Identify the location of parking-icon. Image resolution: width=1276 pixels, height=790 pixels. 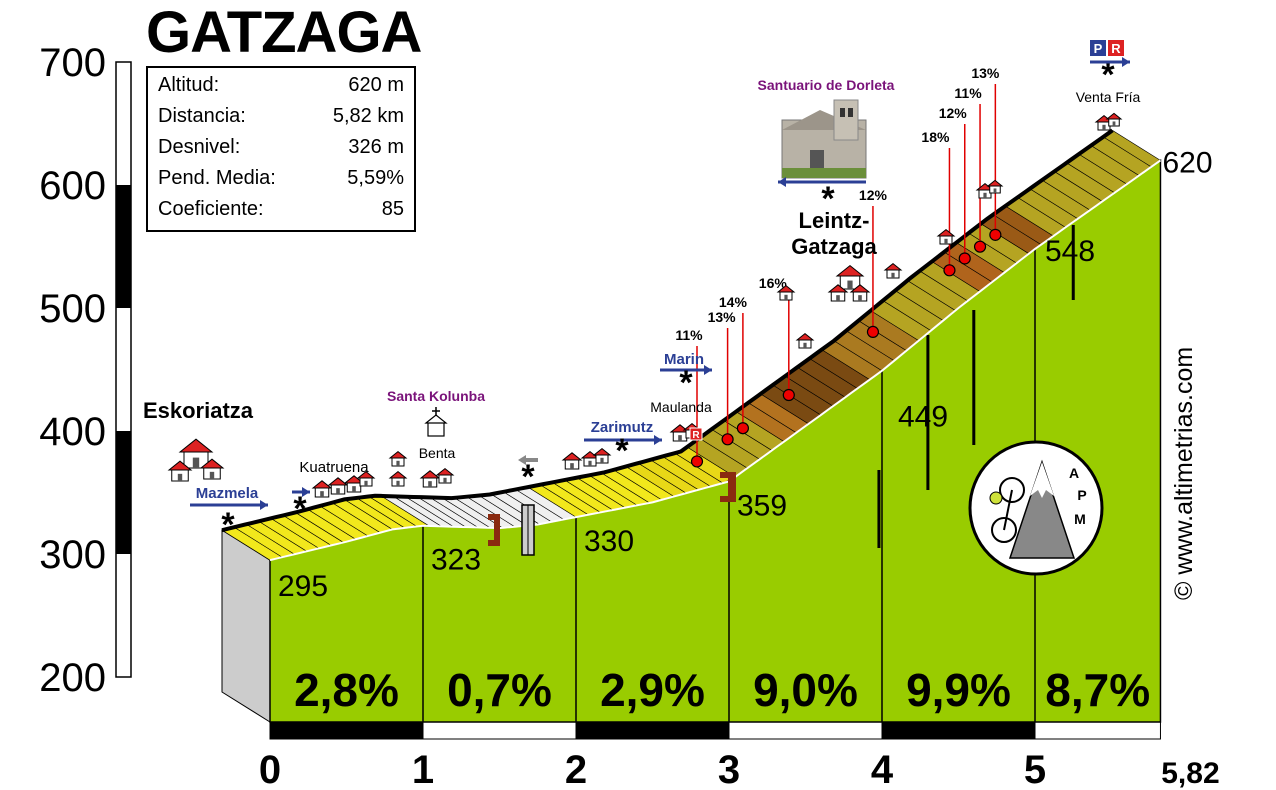
(1098, 48).